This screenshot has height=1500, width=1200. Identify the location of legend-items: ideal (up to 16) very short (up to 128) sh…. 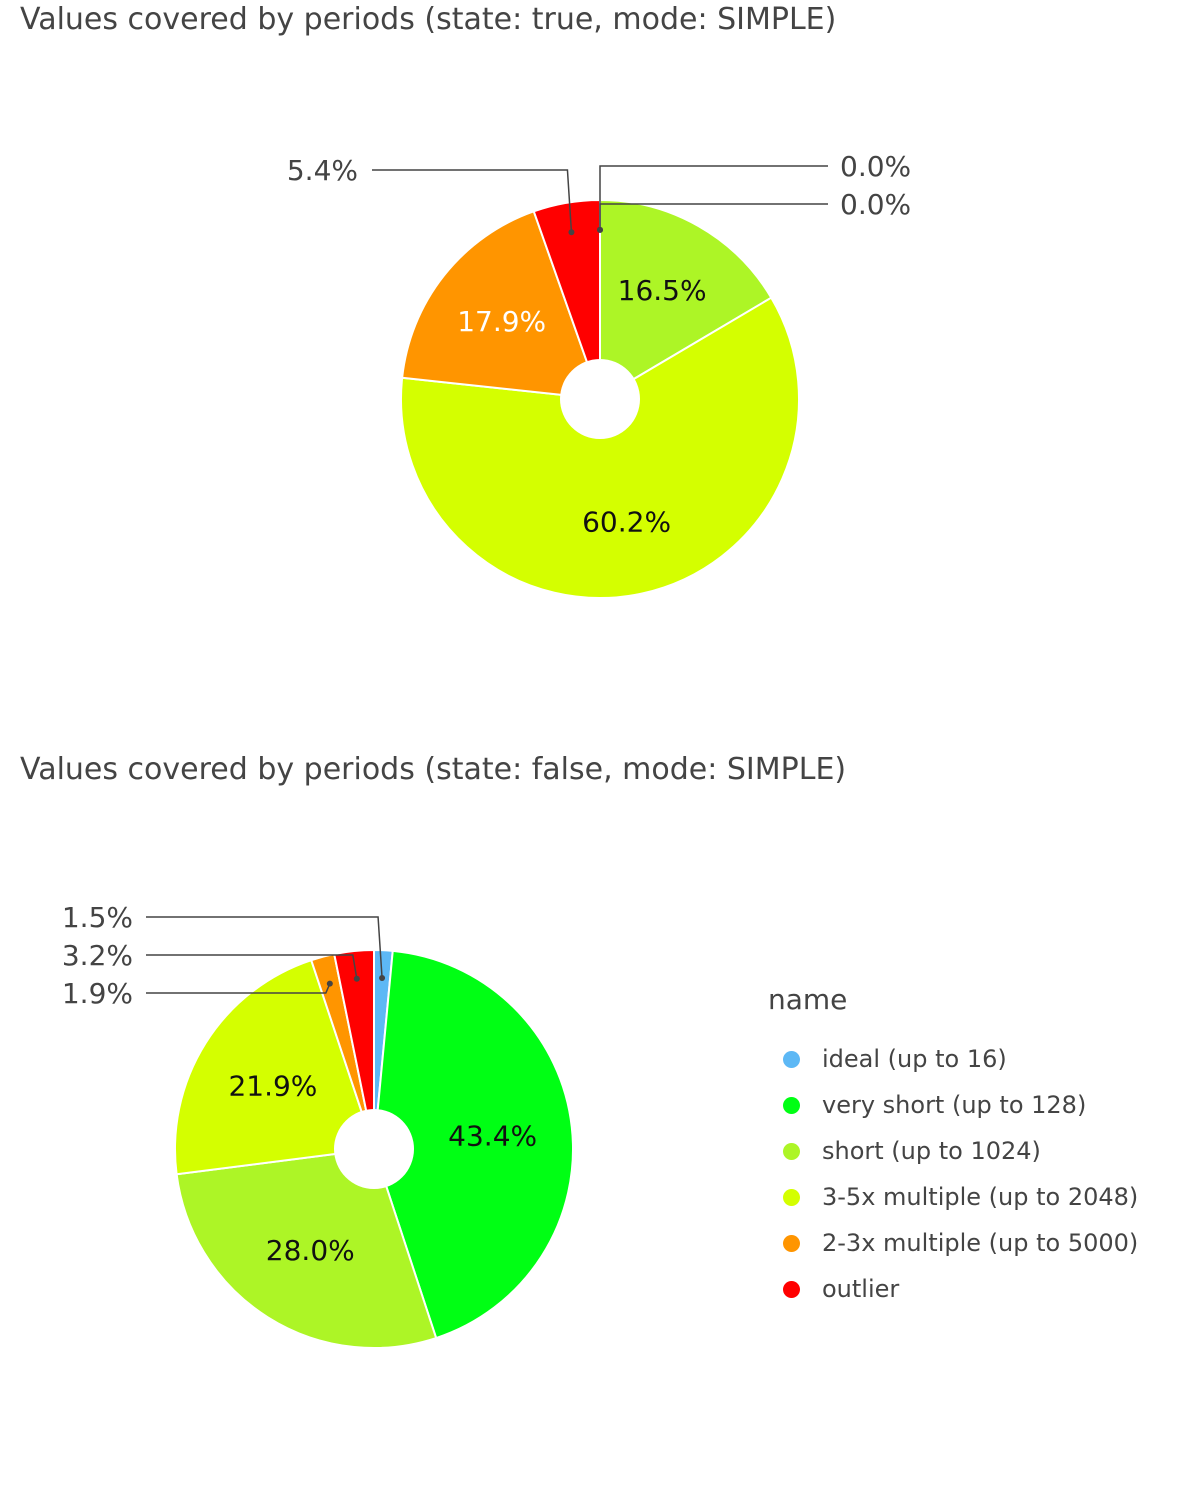
(953, 1174).